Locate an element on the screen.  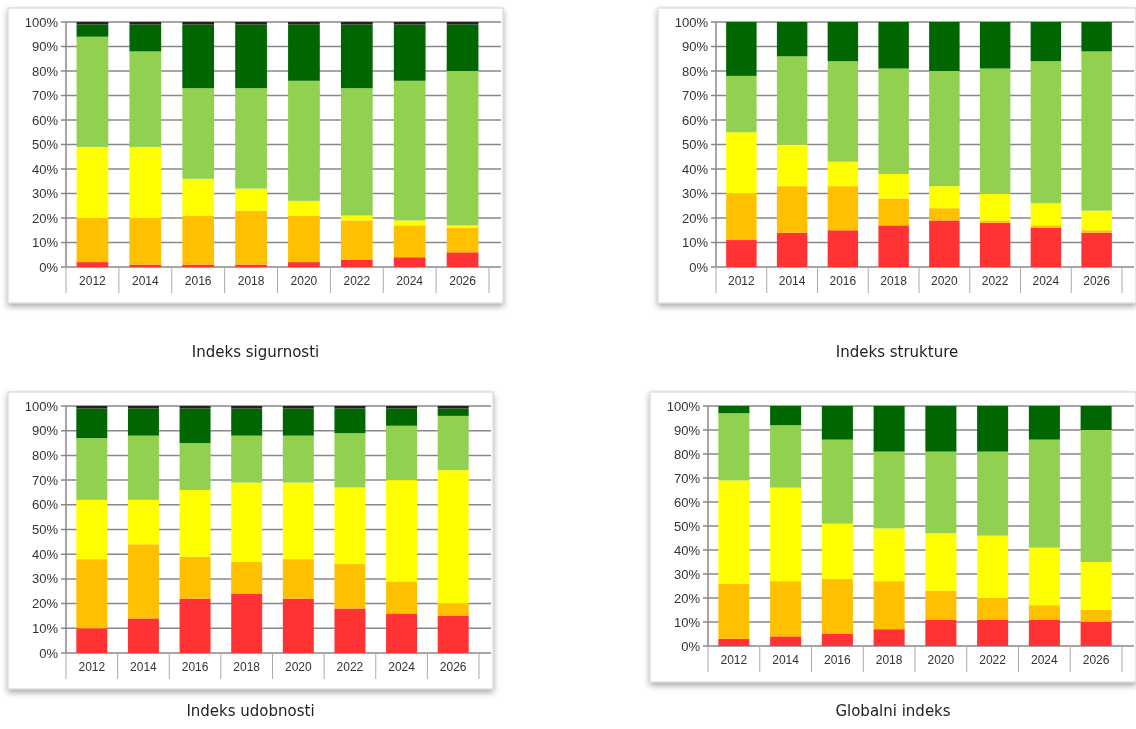
y-tick-label: 40% is located at coordinates (695, 169).